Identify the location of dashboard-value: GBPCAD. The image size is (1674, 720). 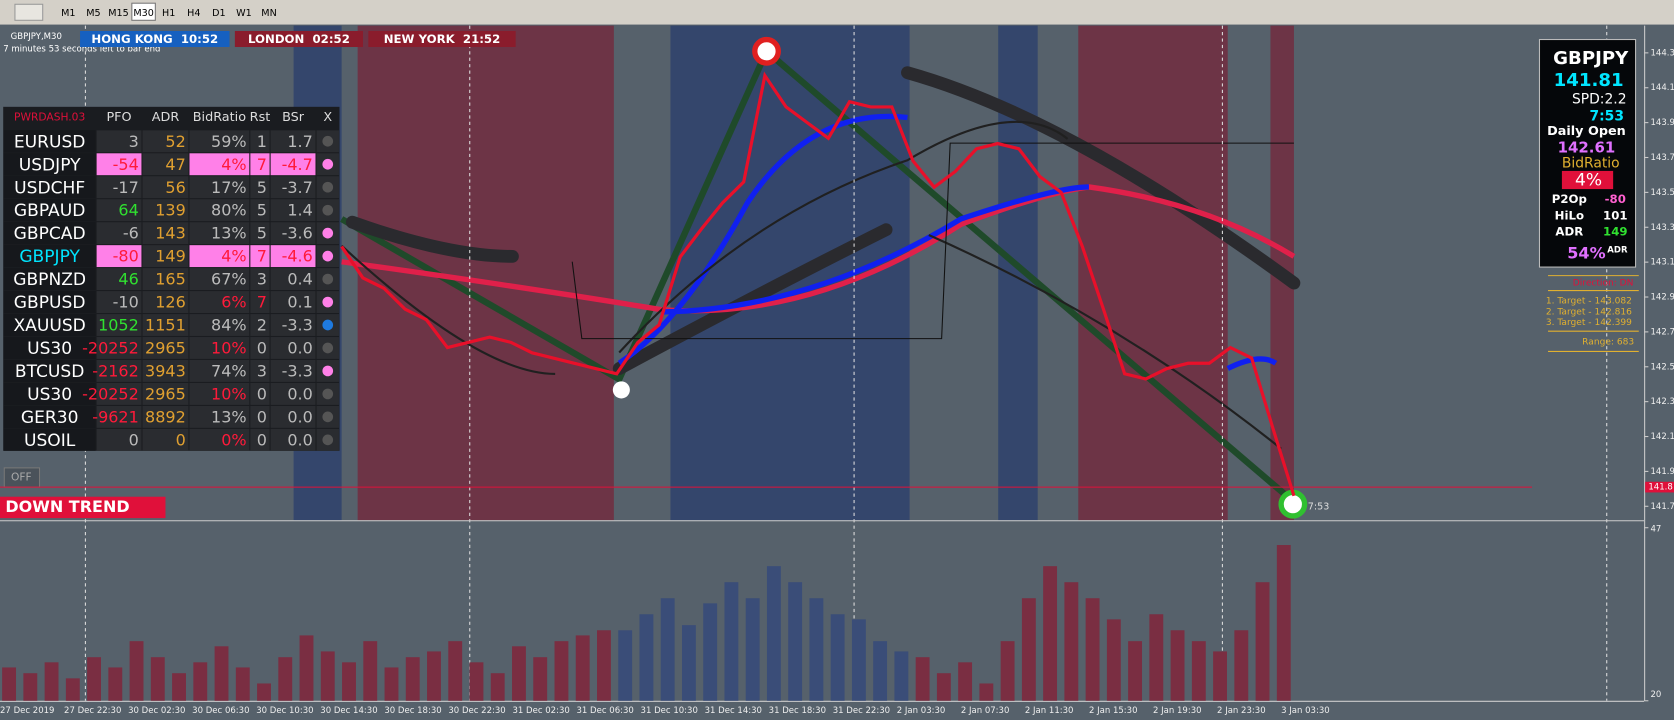
(50, 234).